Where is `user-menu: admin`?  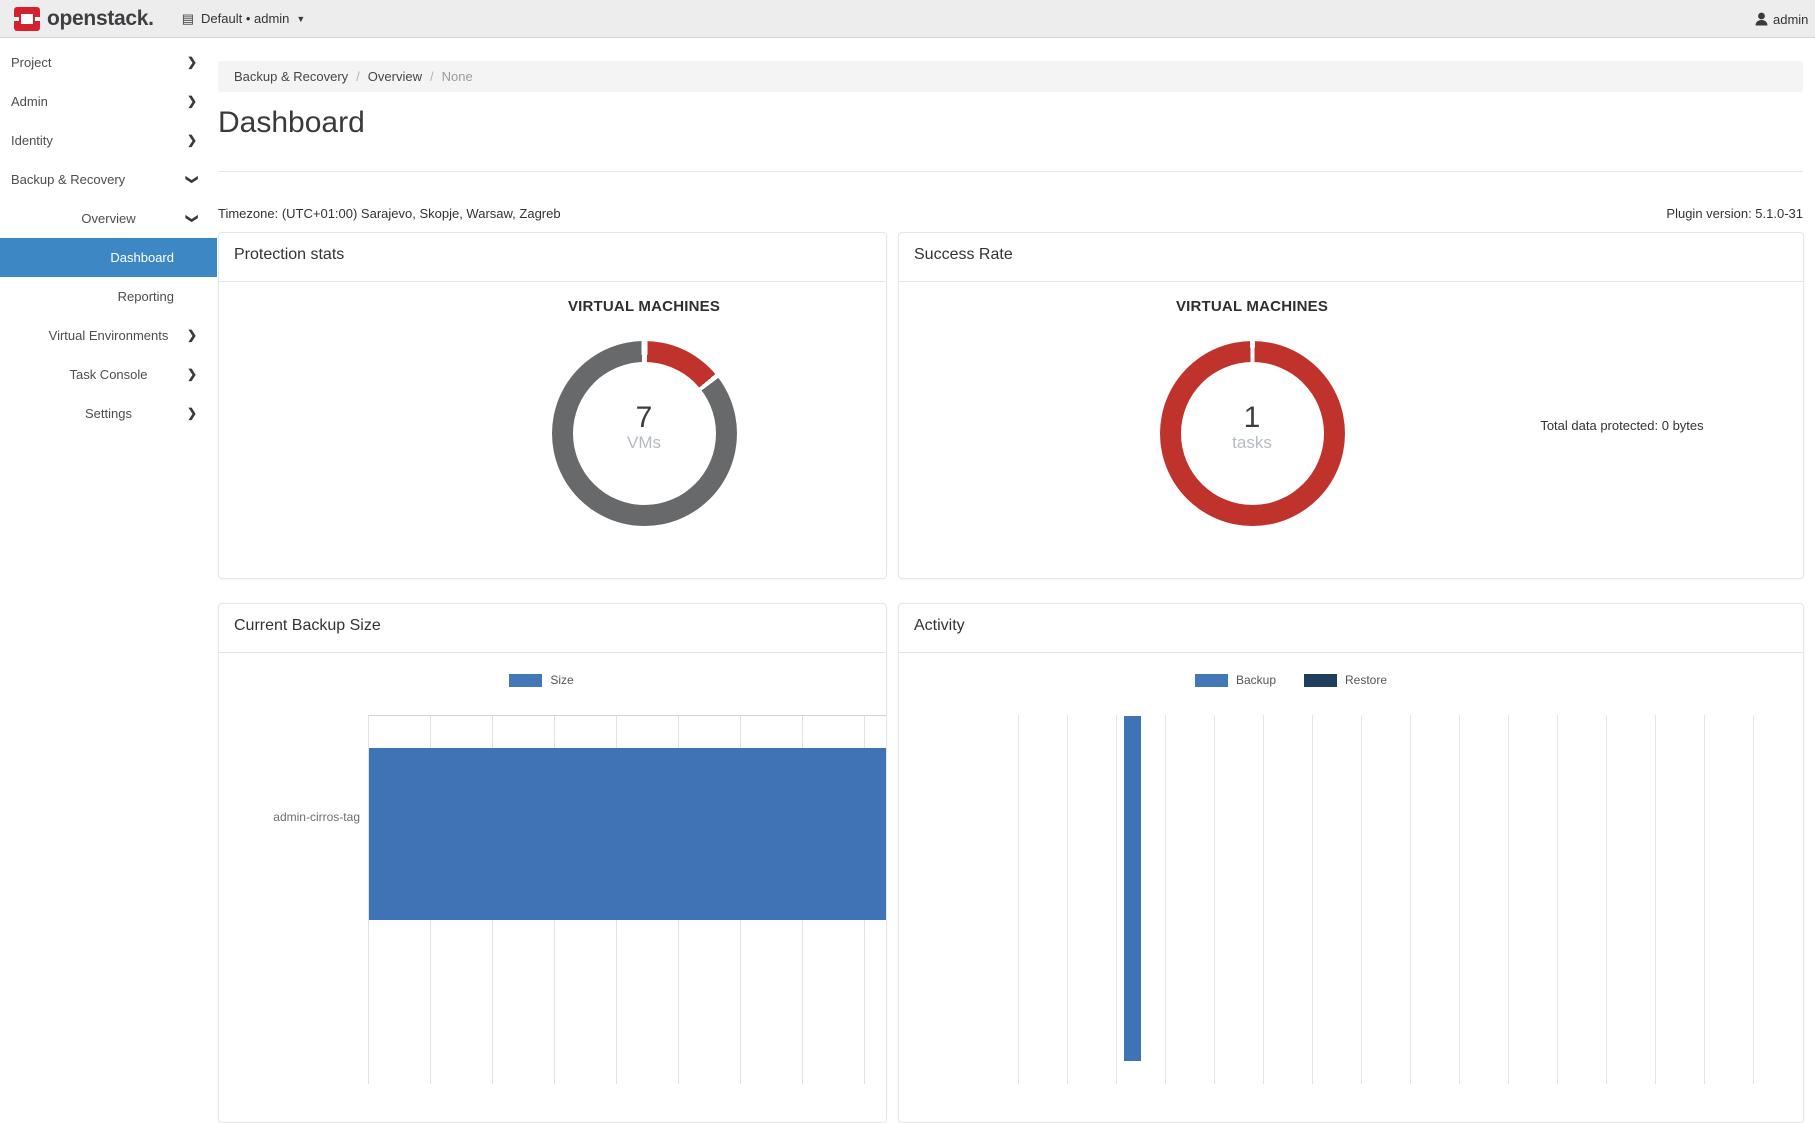 user-menu: admin is located at coordinates (1781, 19).